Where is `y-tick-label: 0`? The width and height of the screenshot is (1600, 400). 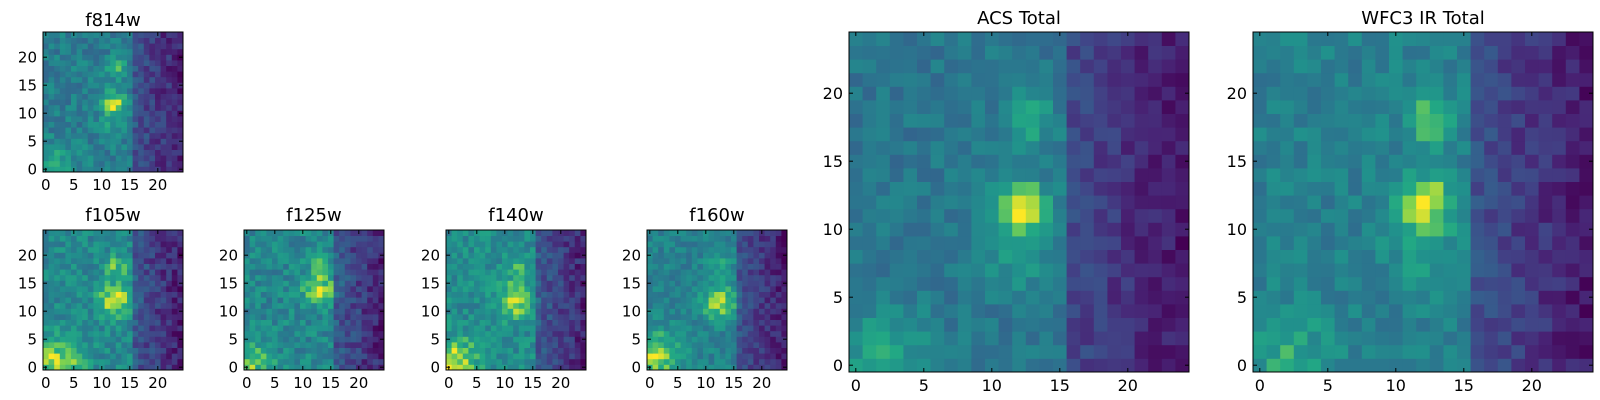
y-tick-label: 0 is located at coordinates (636, 367).